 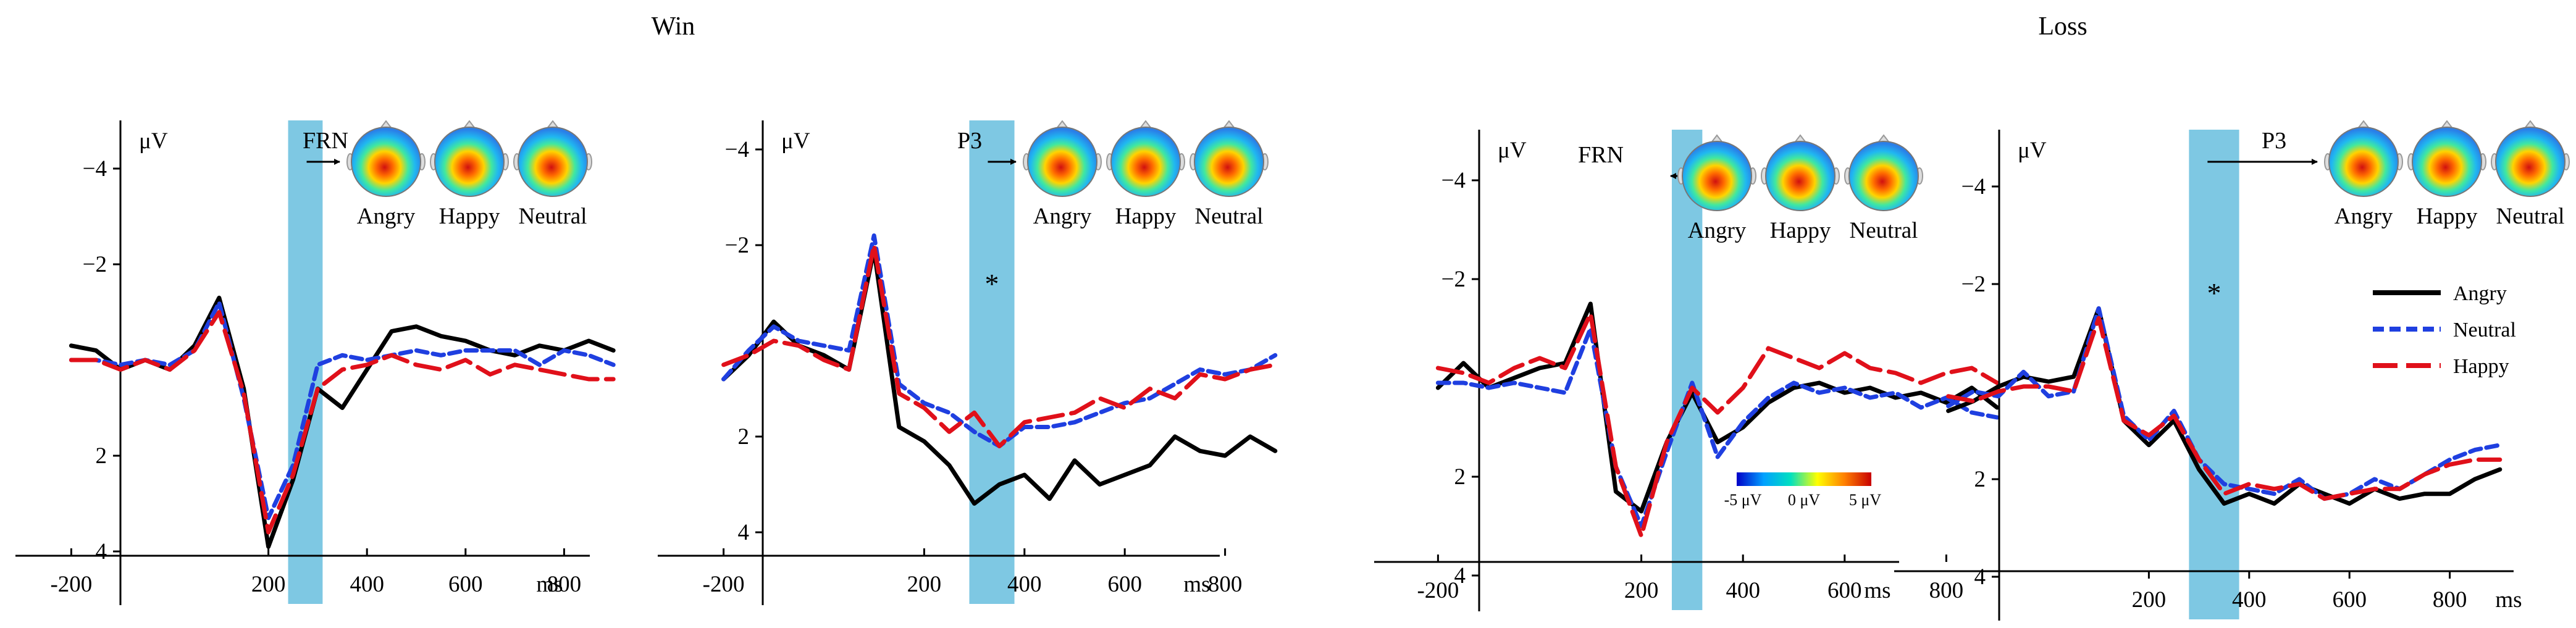 What do you see at coordinates (2484, 330) in the screenshot?
I see `legend-label-neutral: Neutral` at bounding box center [2484, 330].